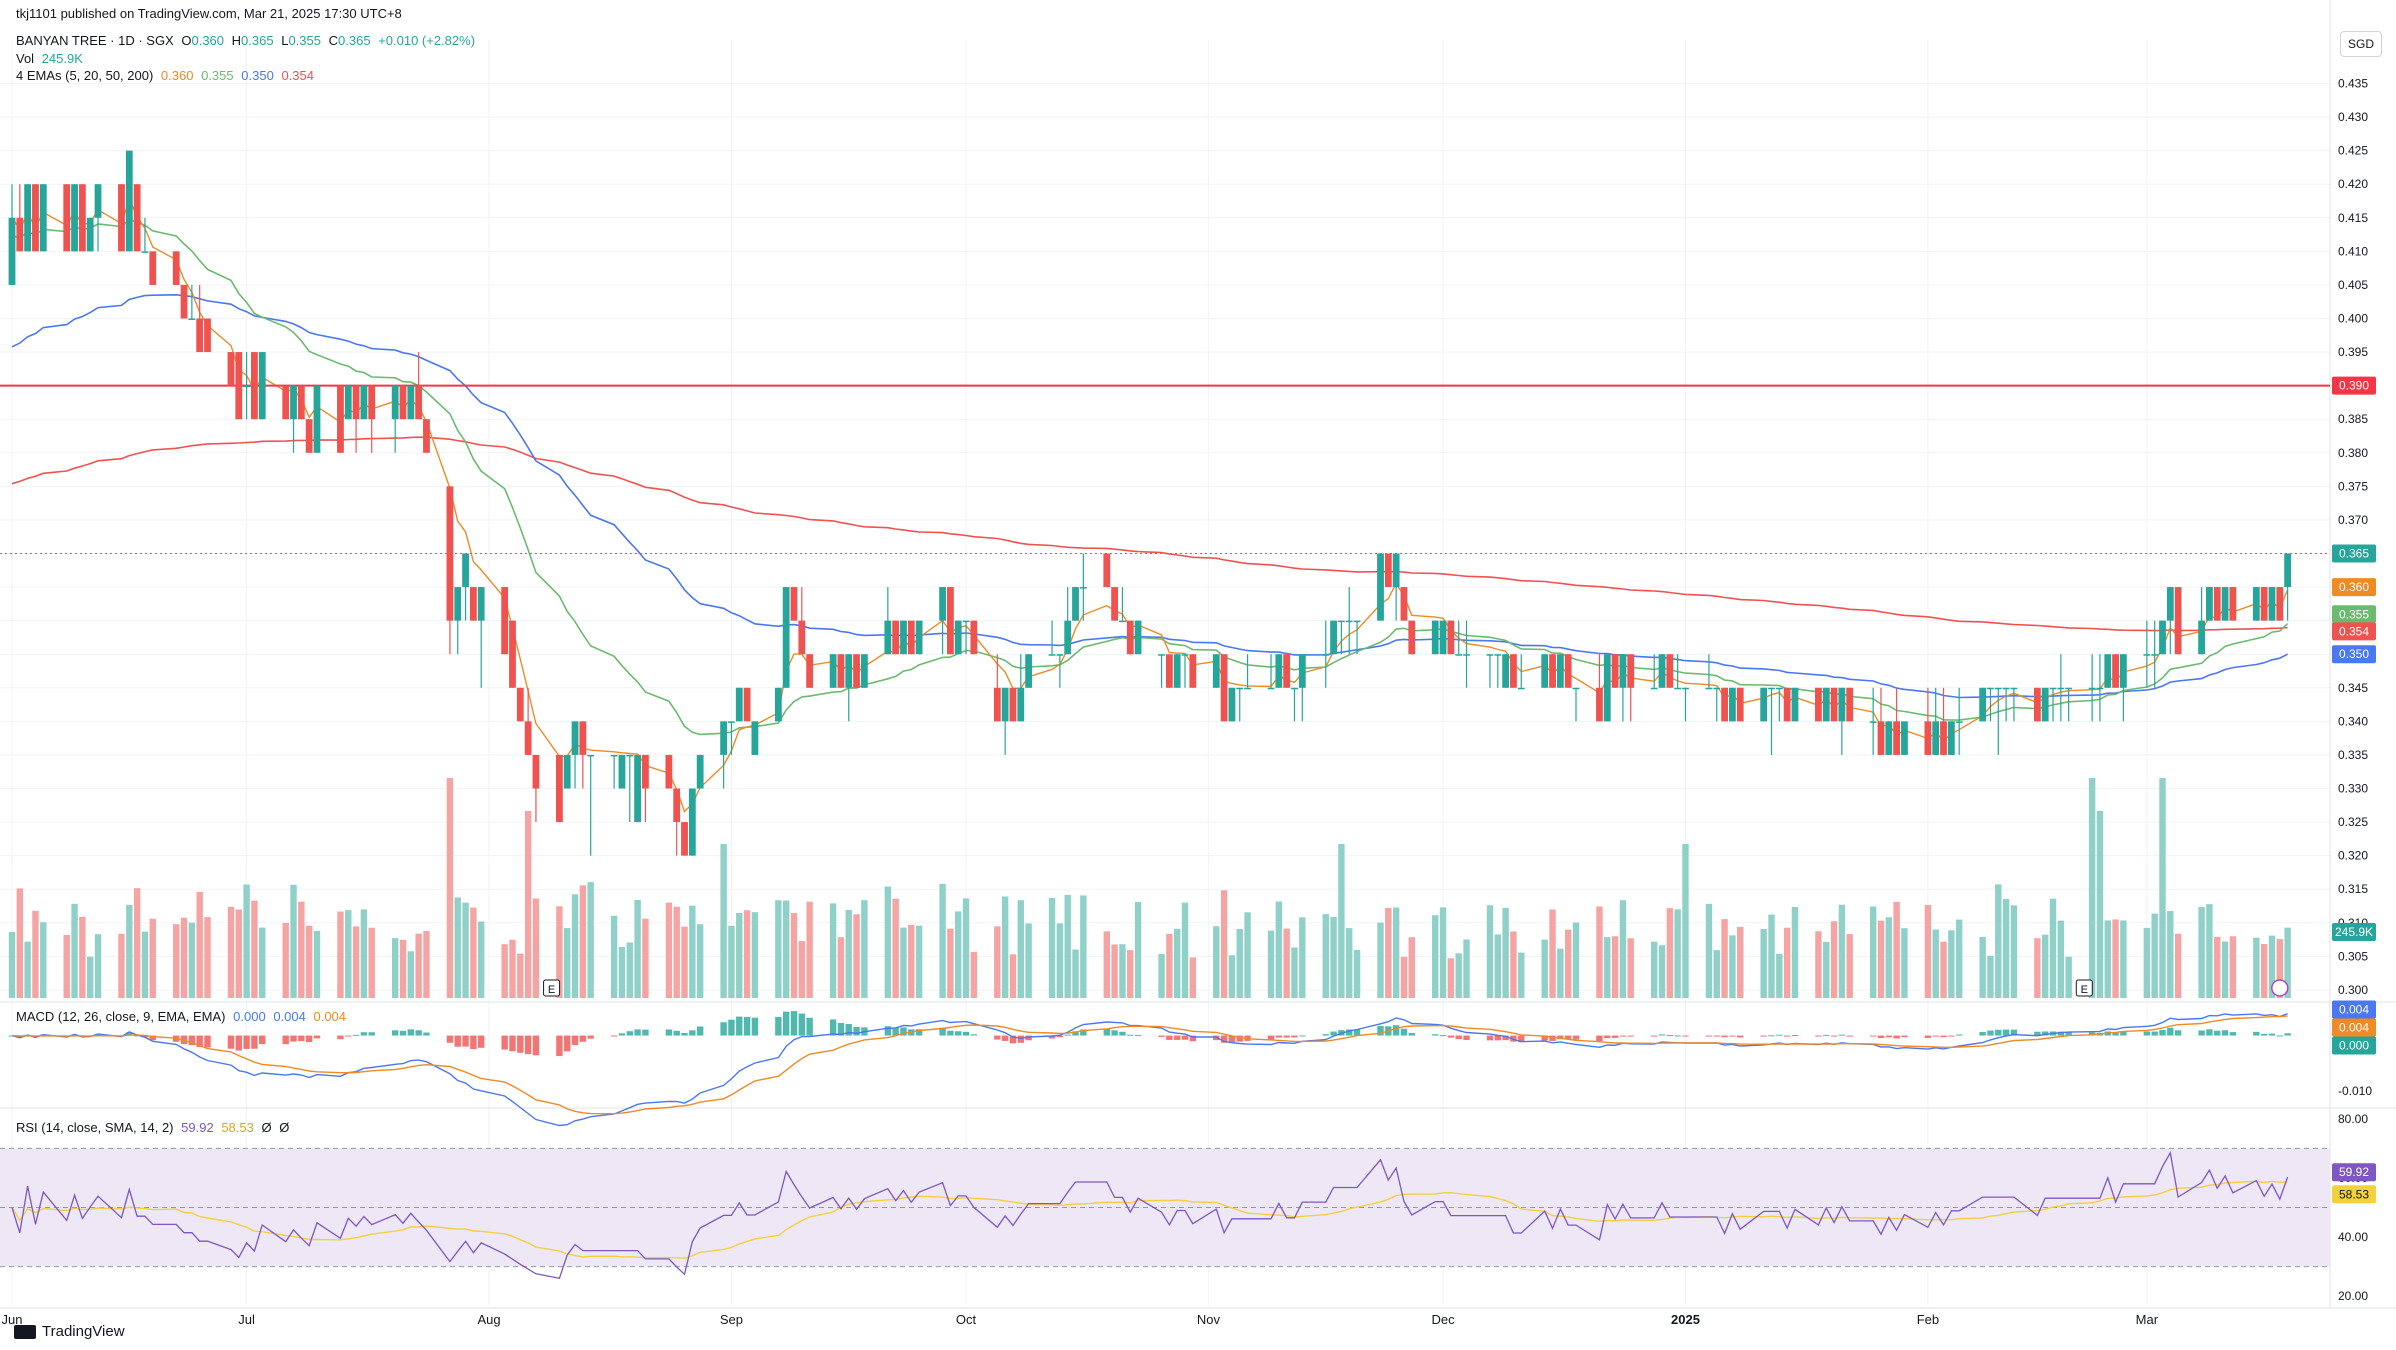  What do you see at coordinates (2353, 84) in the screenshot?
I see `price-tick-label: 0.435` at bounding box center [2353, 84].